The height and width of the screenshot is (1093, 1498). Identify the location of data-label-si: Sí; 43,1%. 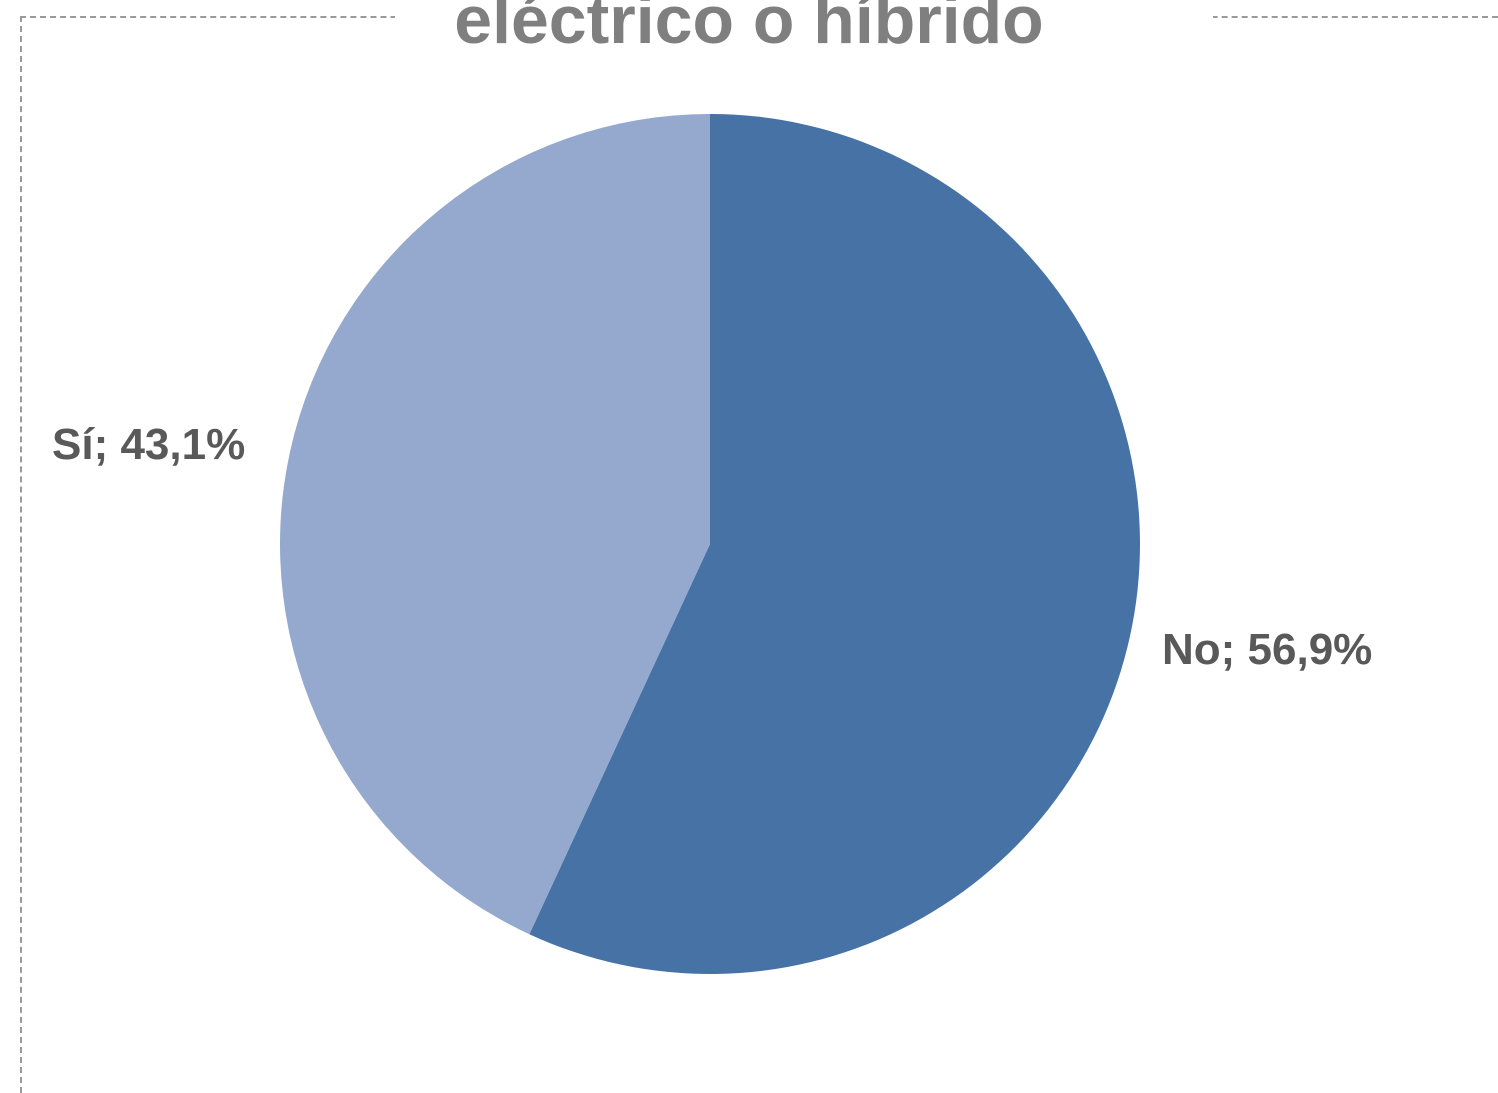
(149, 444).